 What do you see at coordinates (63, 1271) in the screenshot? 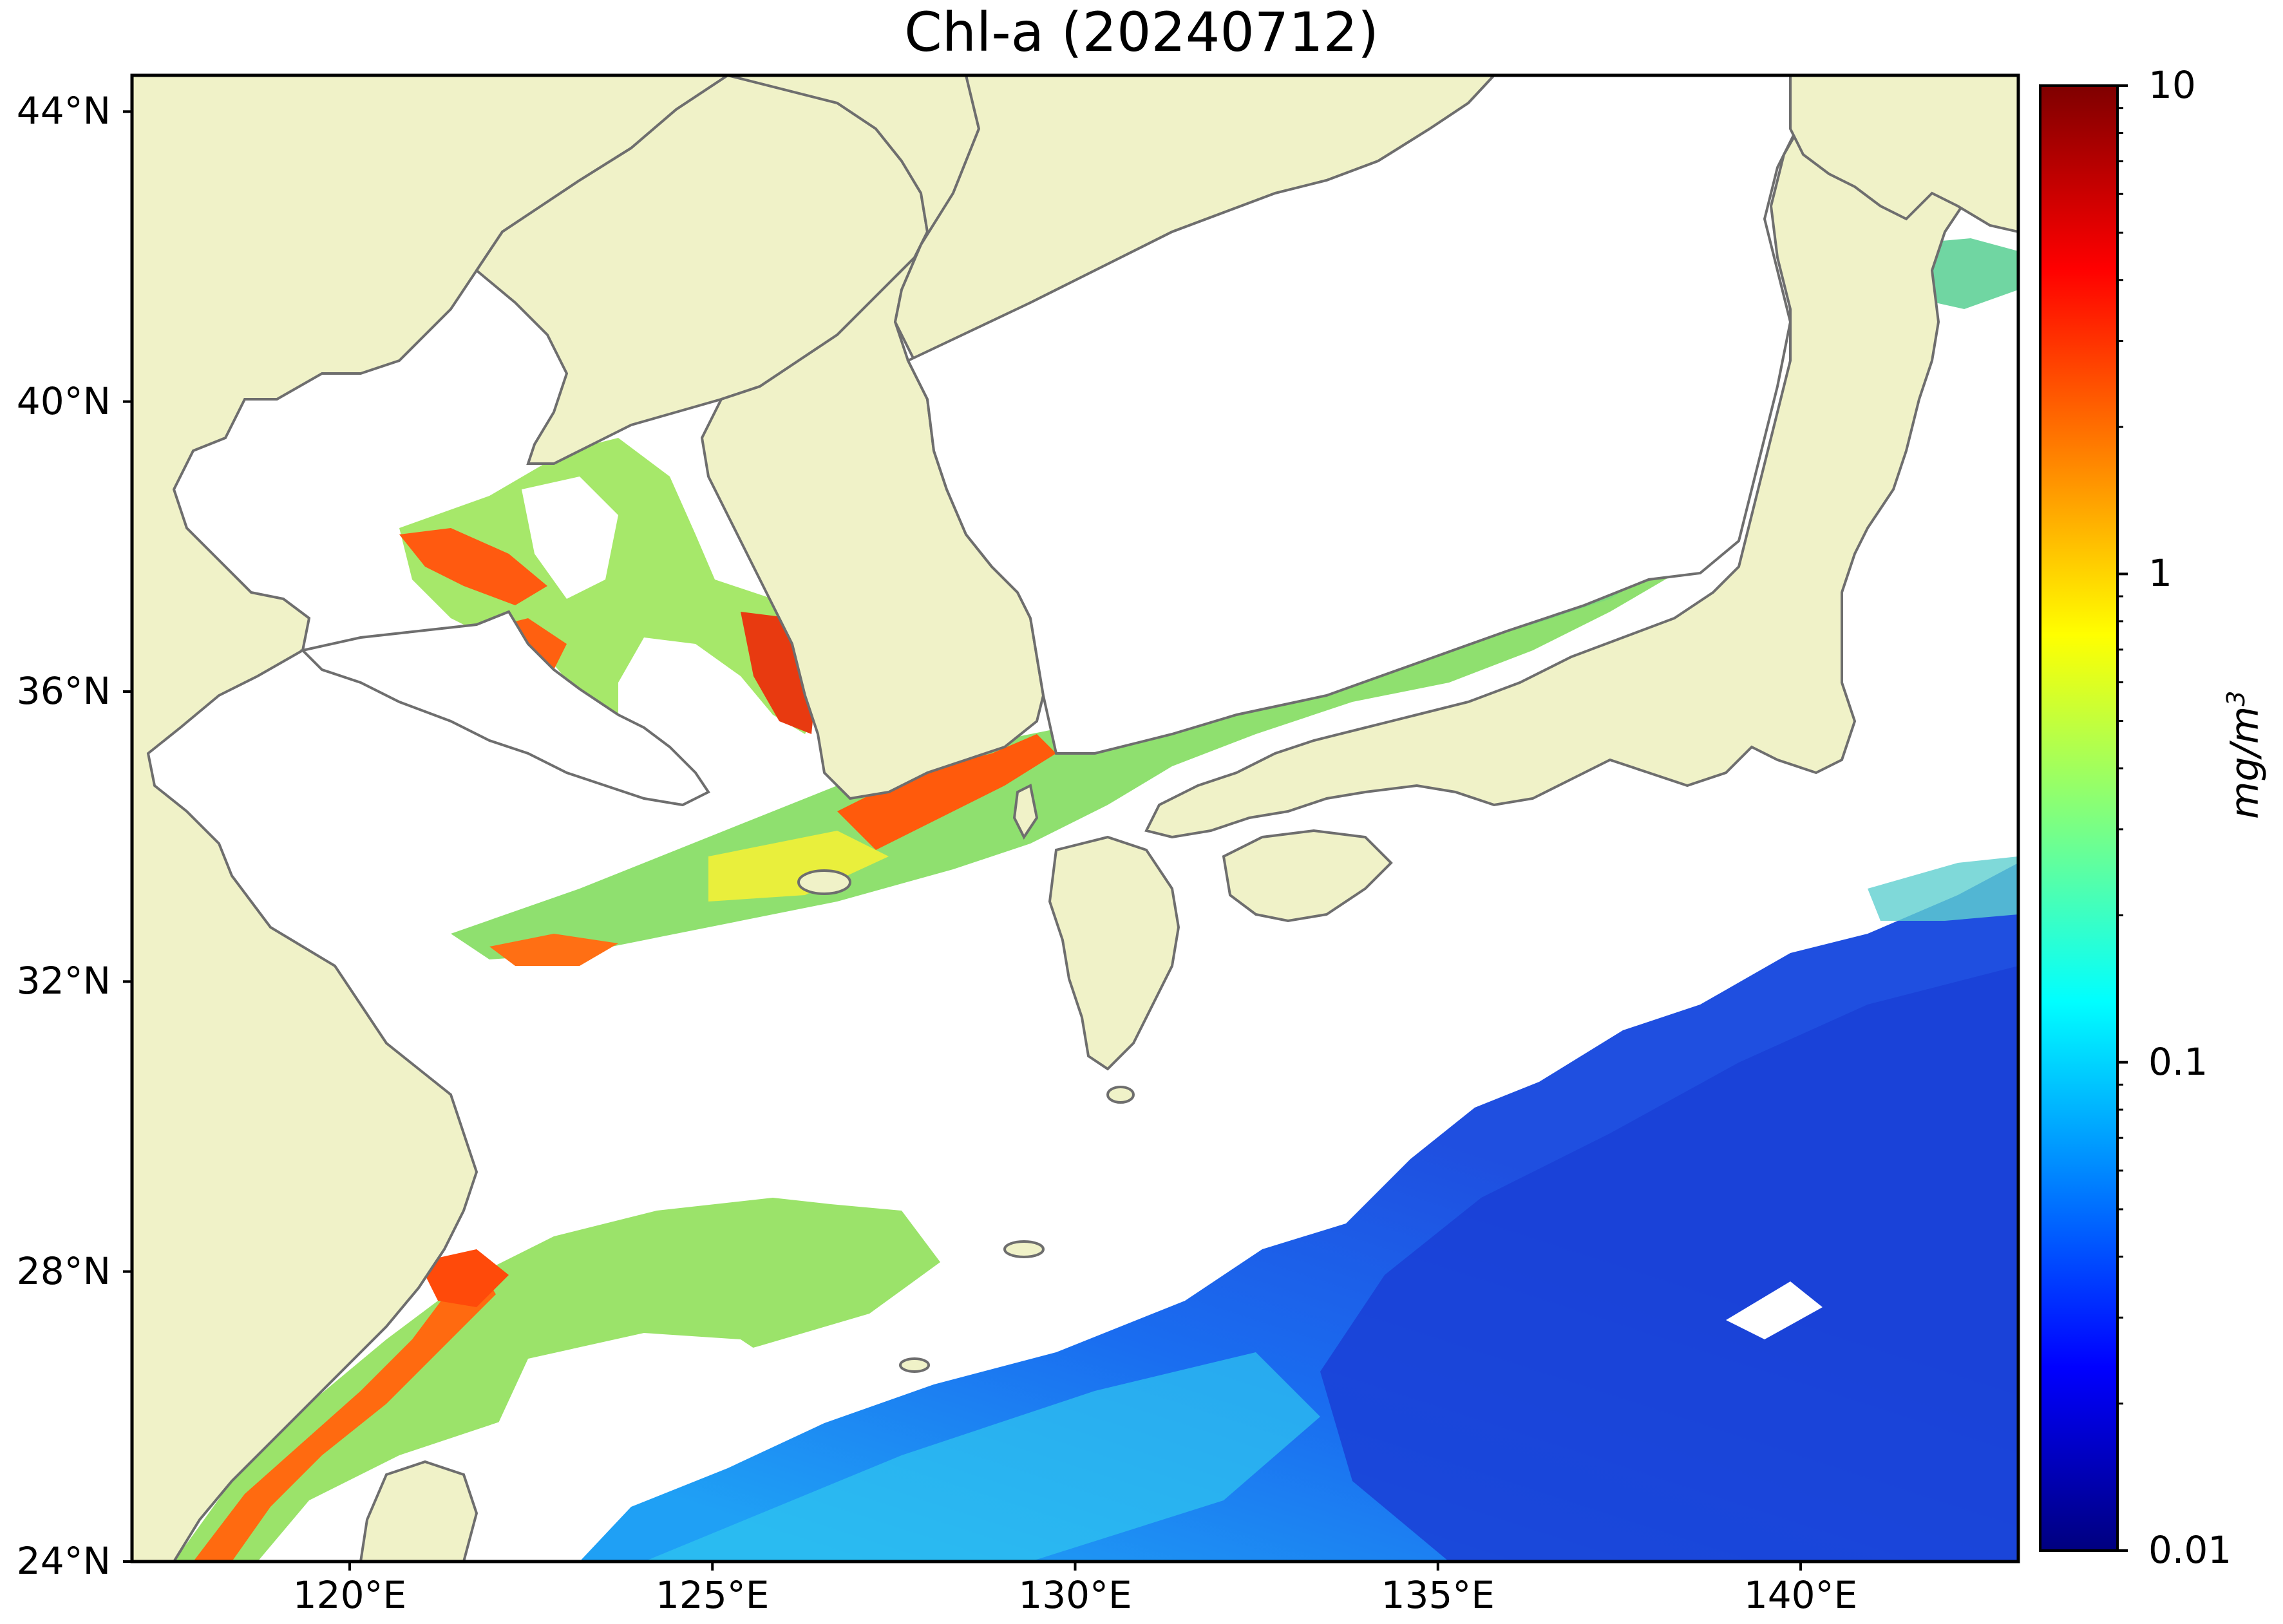
I see `lat-tick-label: 28°N` at bounding box center [63, 1271].